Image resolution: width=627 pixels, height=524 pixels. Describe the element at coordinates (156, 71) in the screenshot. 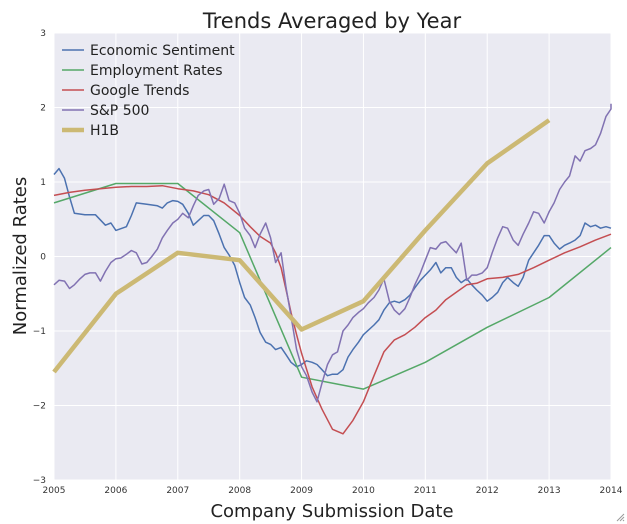

I see `legend-entry: Employment Rates` at that location.